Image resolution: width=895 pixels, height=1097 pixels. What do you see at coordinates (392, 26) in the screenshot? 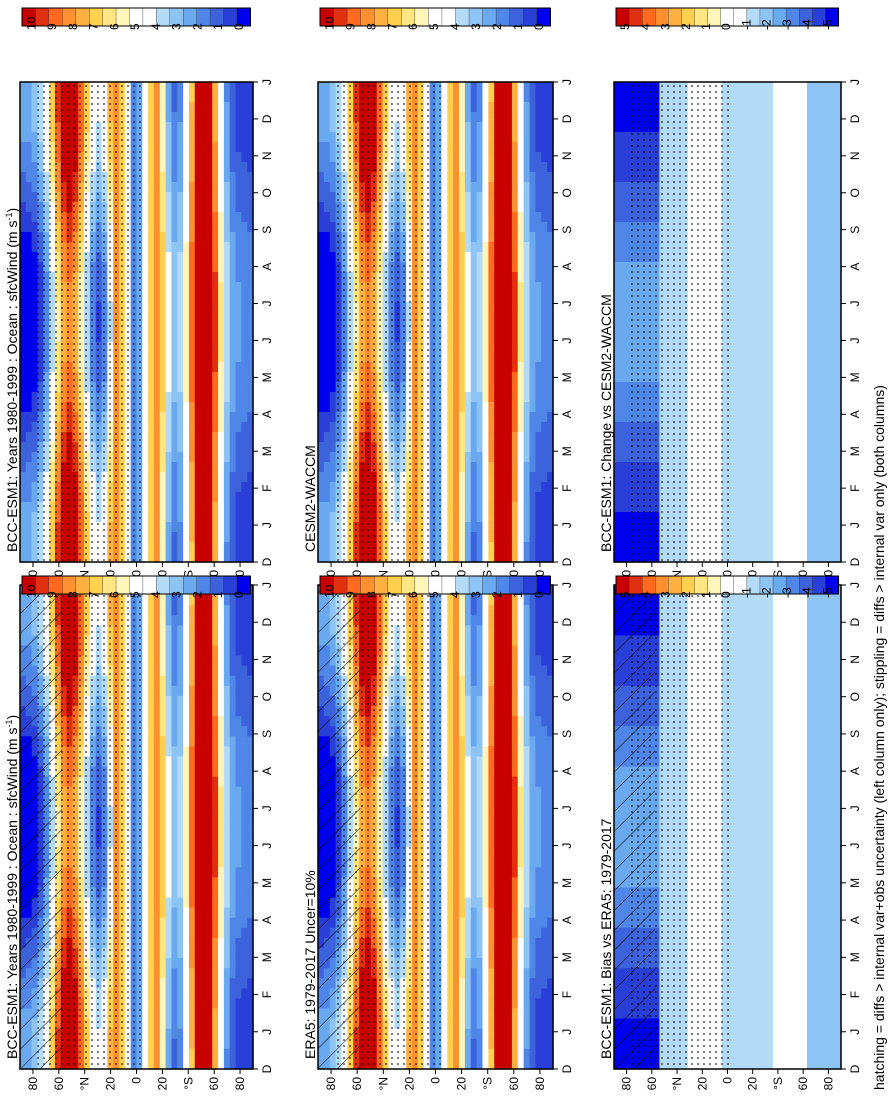
I see `colorbar-tick-label: 7` at bounding box center [392, 26].